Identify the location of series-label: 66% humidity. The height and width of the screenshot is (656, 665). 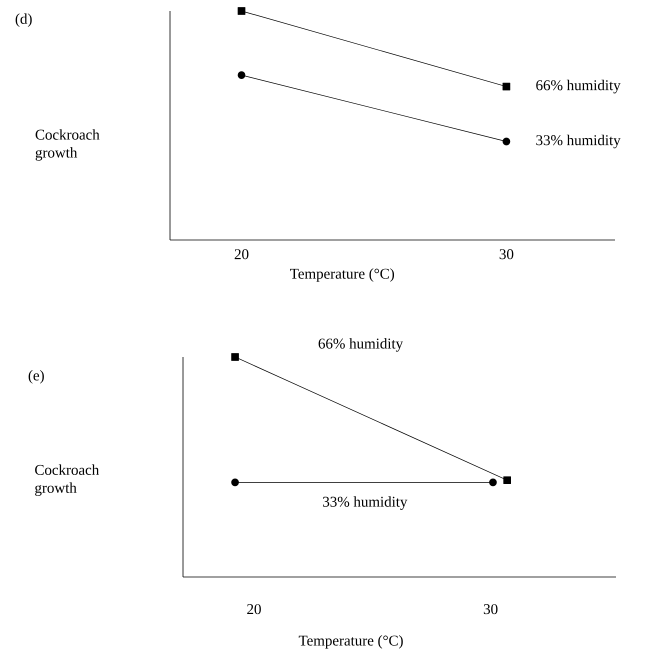
(578, 87).